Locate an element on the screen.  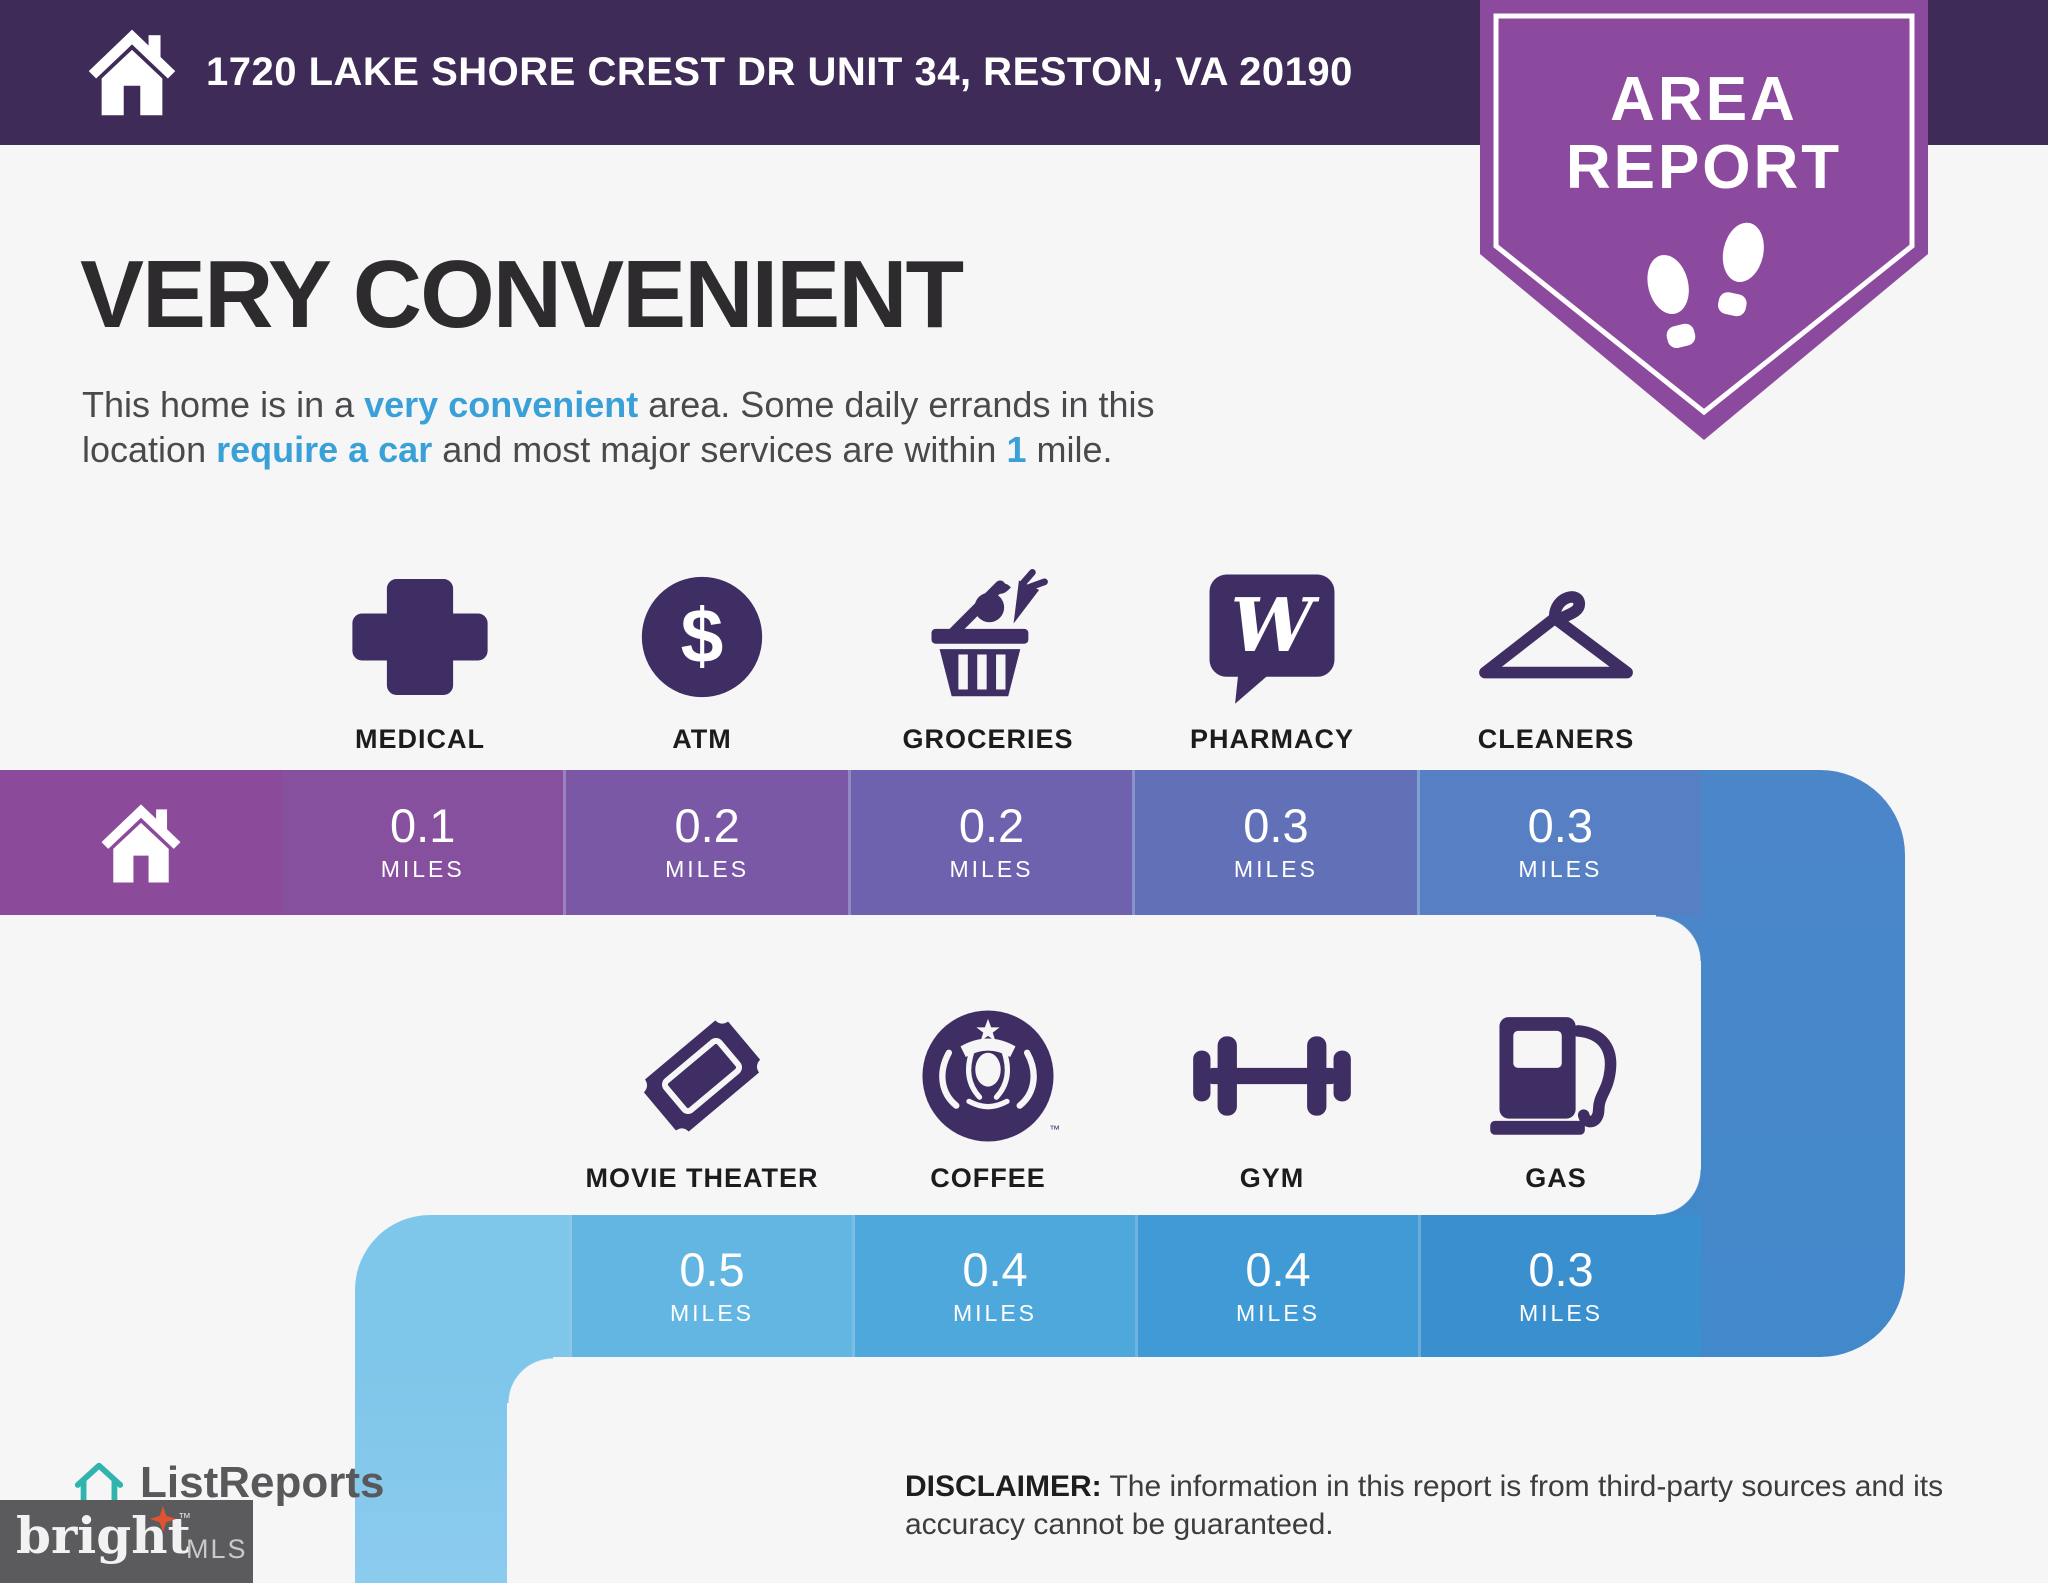
distance-tile-groceries: 0.2 MILES is located at coordinates (990, 842).